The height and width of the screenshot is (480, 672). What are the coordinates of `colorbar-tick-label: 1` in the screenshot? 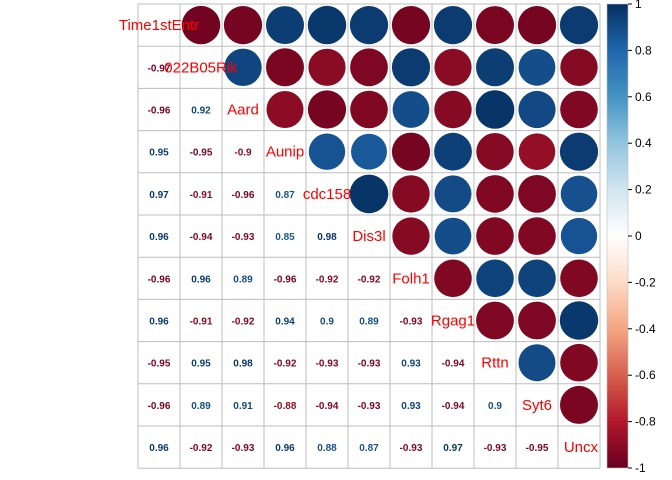 It's located at (638, 5).